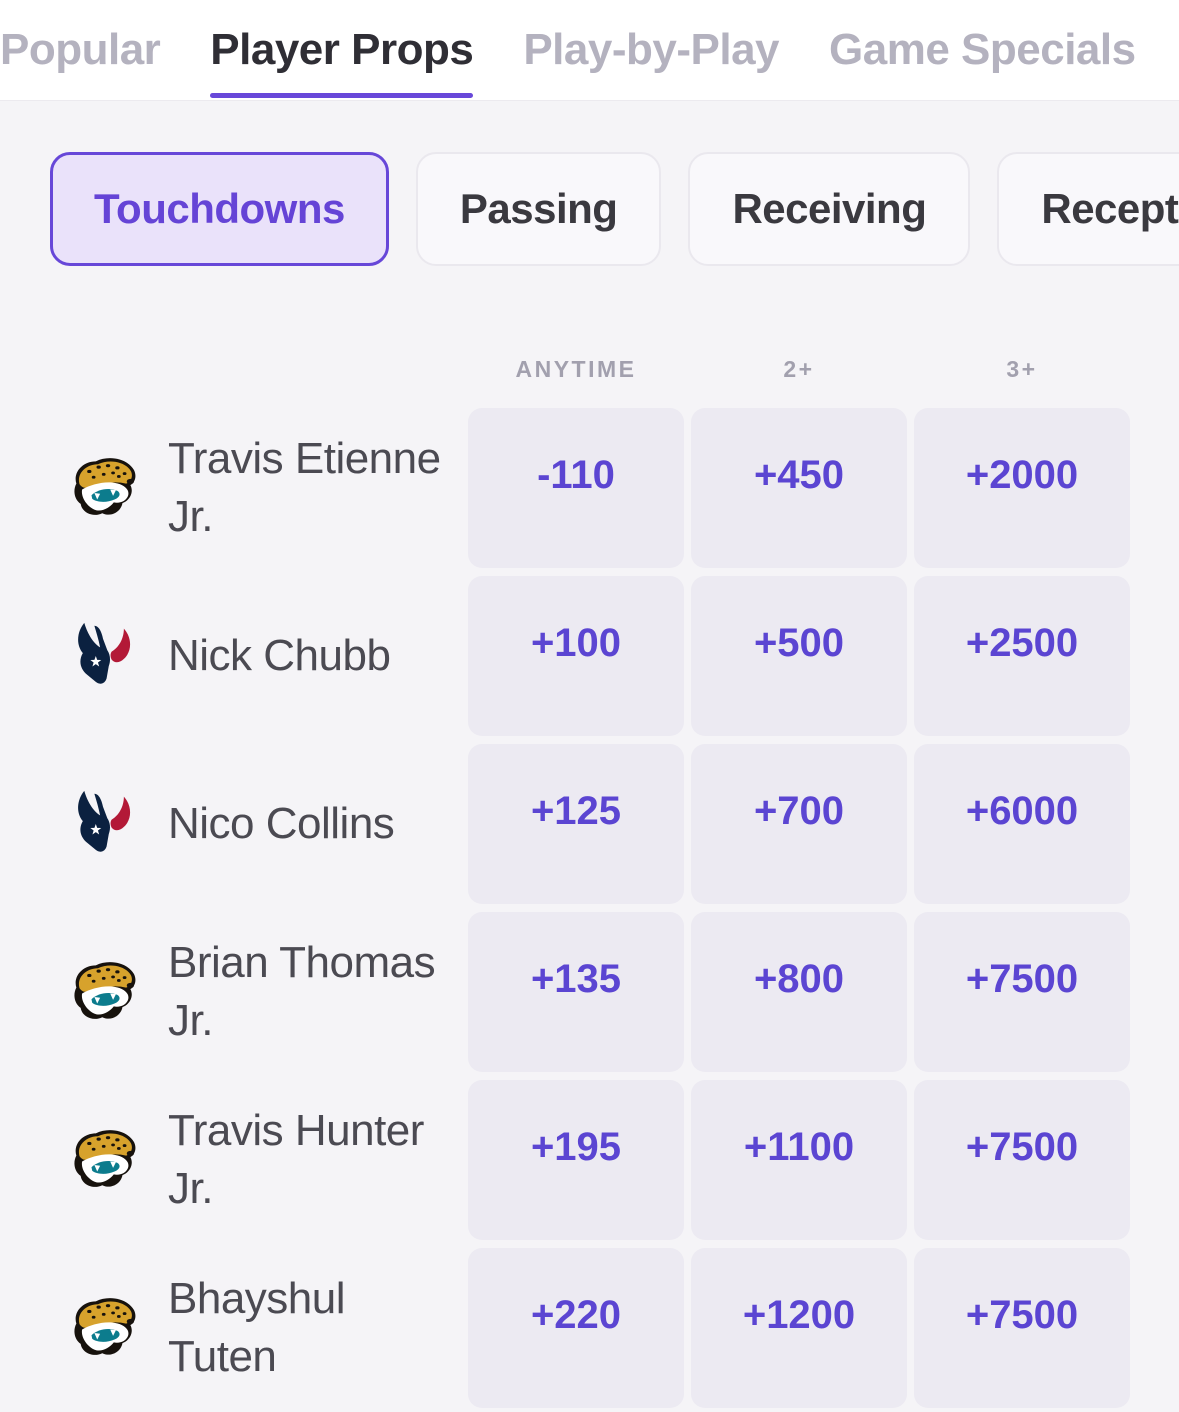 Image resolution: width=1179 pixels, height=1412 pixels. I want to click on table-row: Brian Thomas Jr. +135 +800 +7500, so click(589, 992).